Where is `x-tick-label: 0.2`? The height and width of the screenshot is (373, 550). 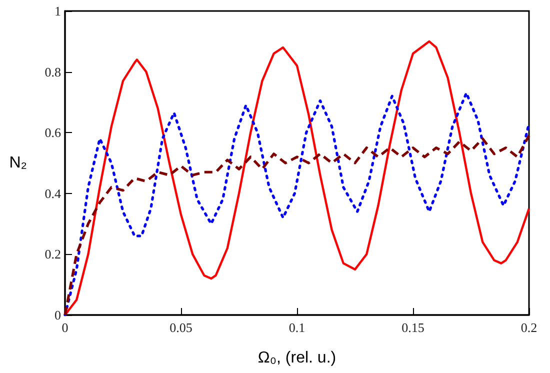
x-tick-label: 0.2 is located at coordinates (529, 327).